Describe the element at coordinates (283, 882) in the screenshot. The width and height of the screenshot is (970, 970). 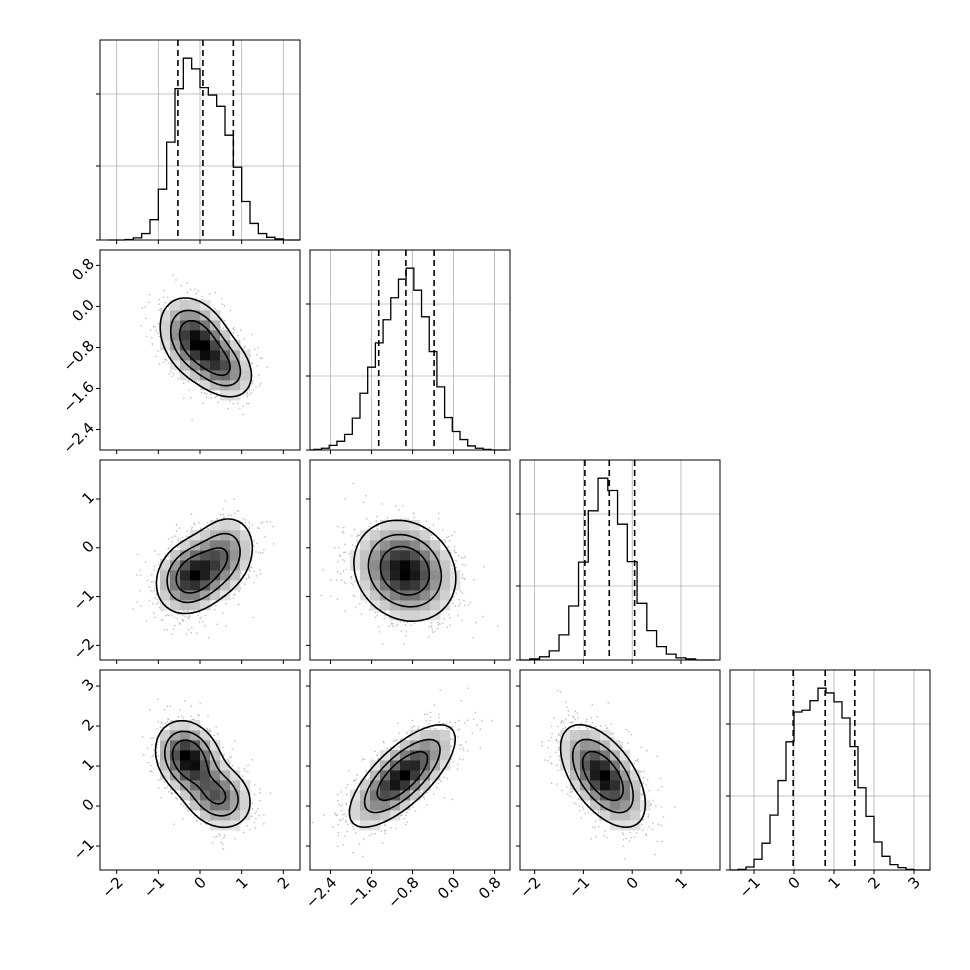
I see `x-tick-label: 2` at that location.